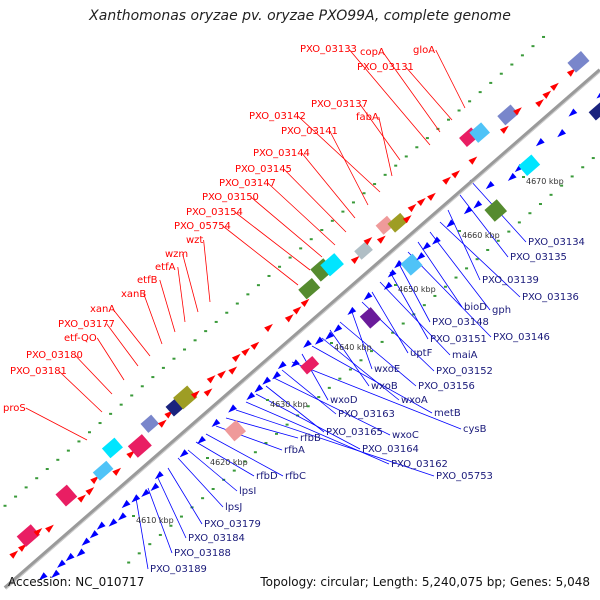  I want to click on gene-label-forward: wzt, so click(194, 240).